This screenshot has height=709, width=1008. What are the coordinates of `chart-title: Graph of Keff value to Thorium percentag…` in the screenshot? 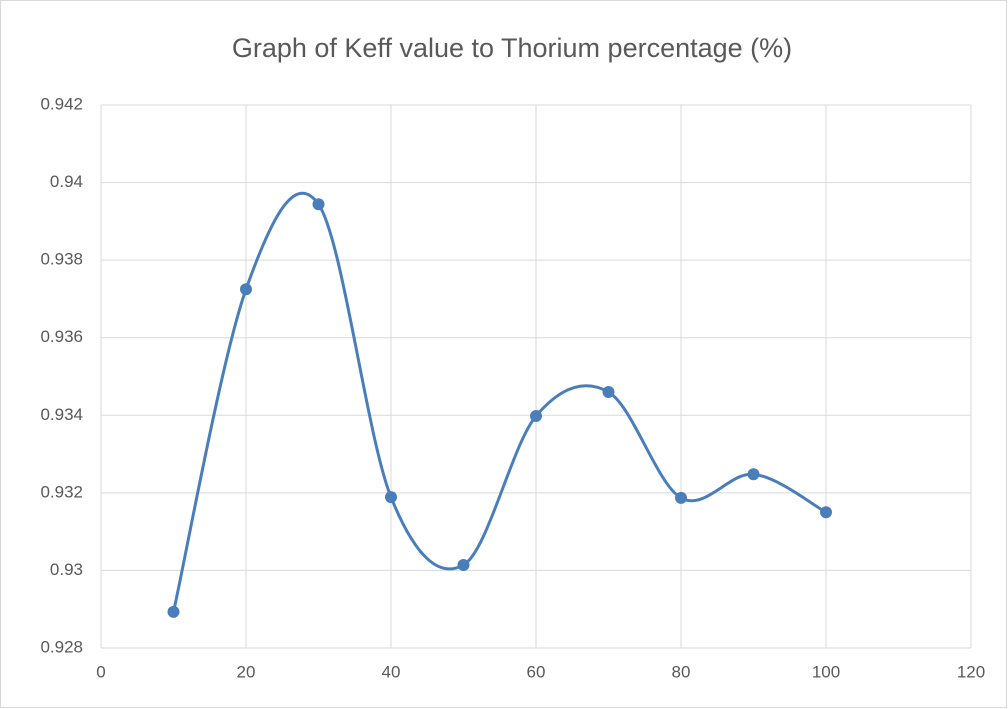 It's located at (512, 48).